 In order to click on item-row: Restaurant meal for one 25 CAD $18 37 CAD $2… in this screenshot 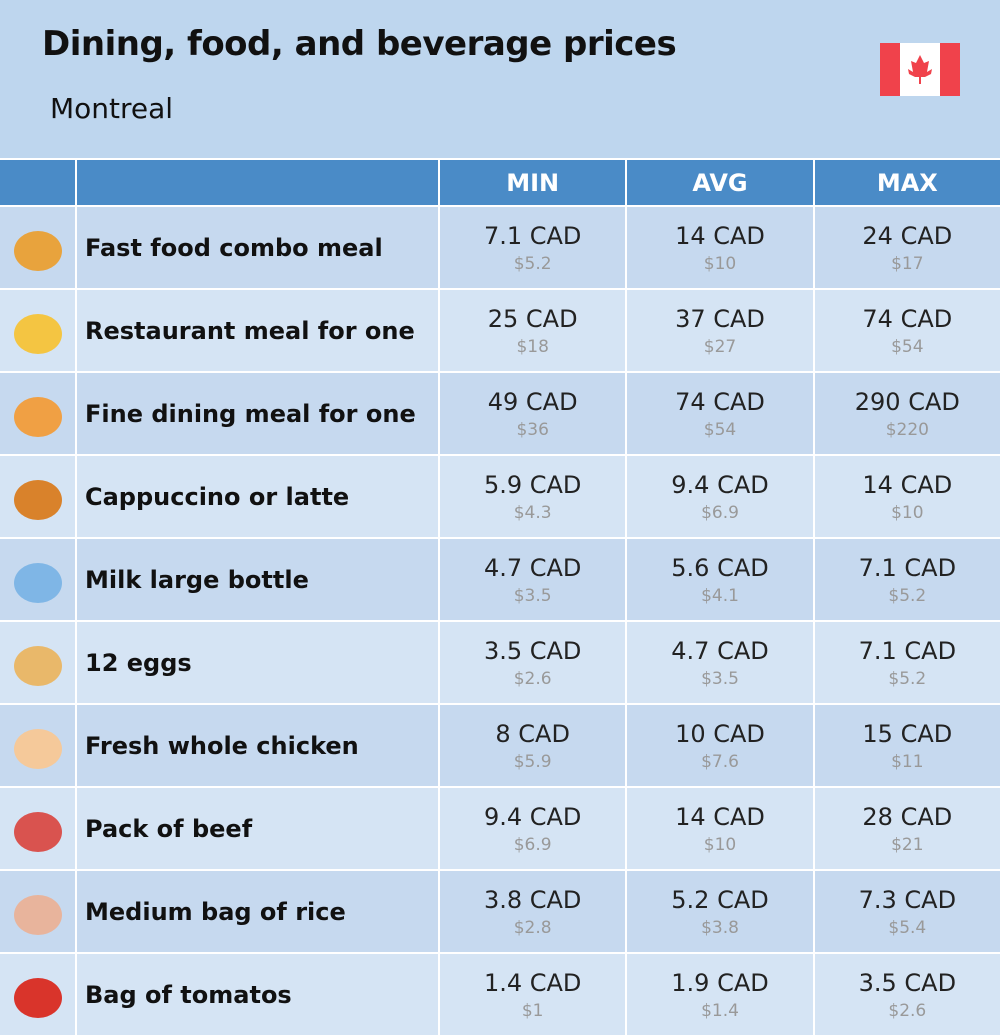, I will do `click(500, 329)`.